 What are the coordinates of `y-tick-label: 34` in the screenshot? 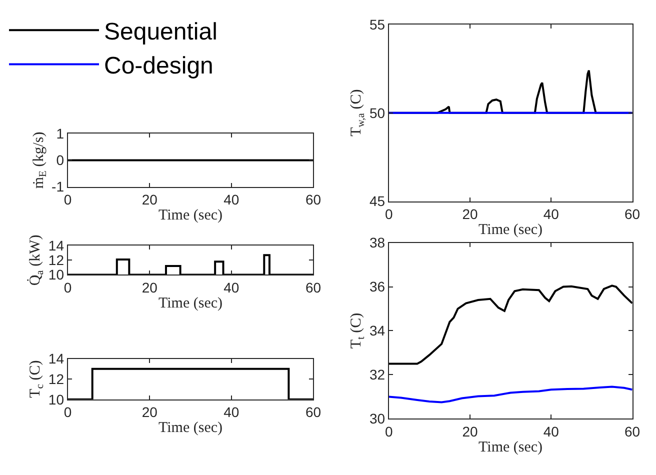 It's located at (377, 330).